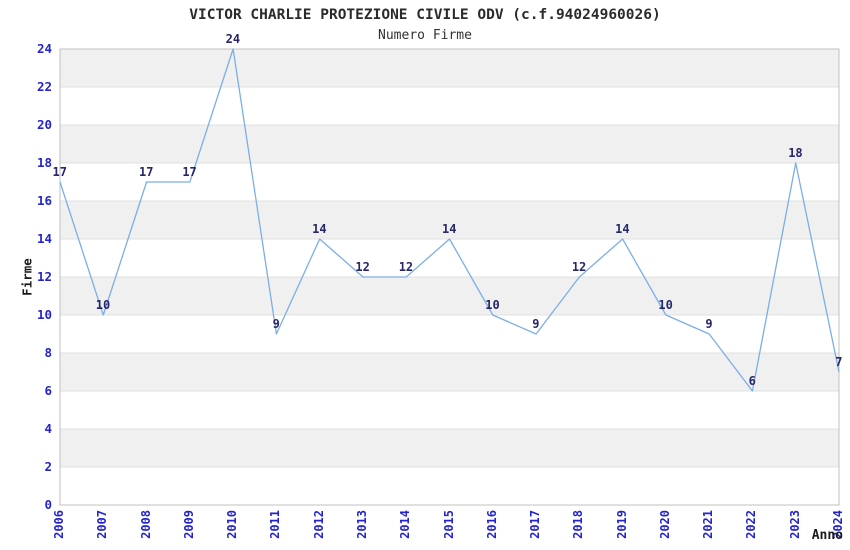 The height and width of the screenshot is (550, 850). Describe the element at coordinates (48, 466) in the screenshot. I see `y-tick-label: 2` at that location.